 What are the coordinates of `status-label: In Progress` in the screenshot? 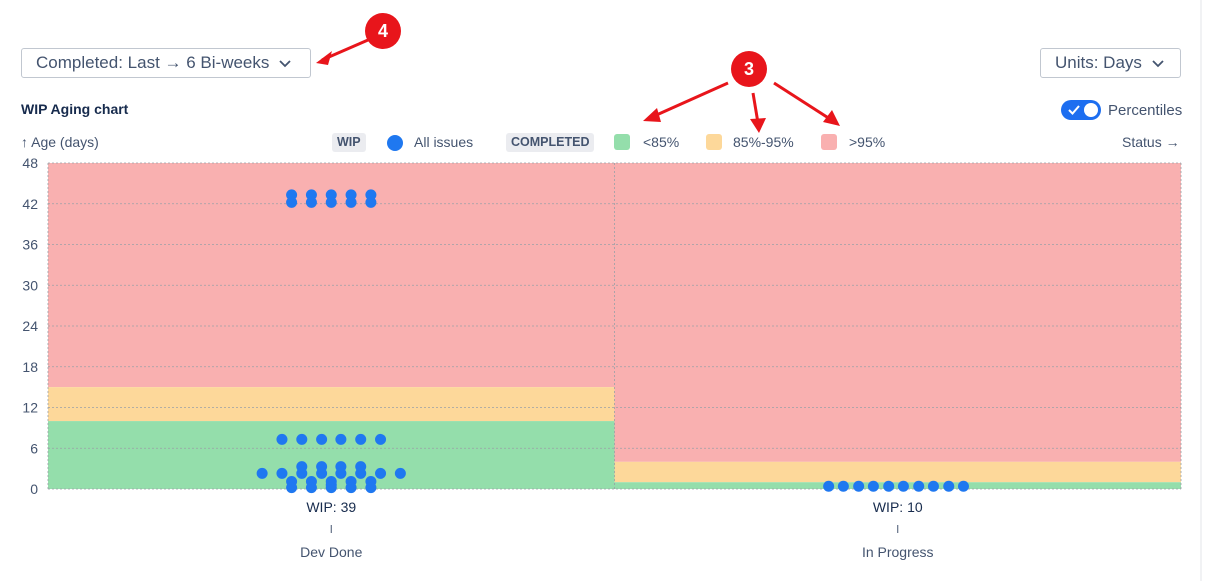 It's located at (898, 552).